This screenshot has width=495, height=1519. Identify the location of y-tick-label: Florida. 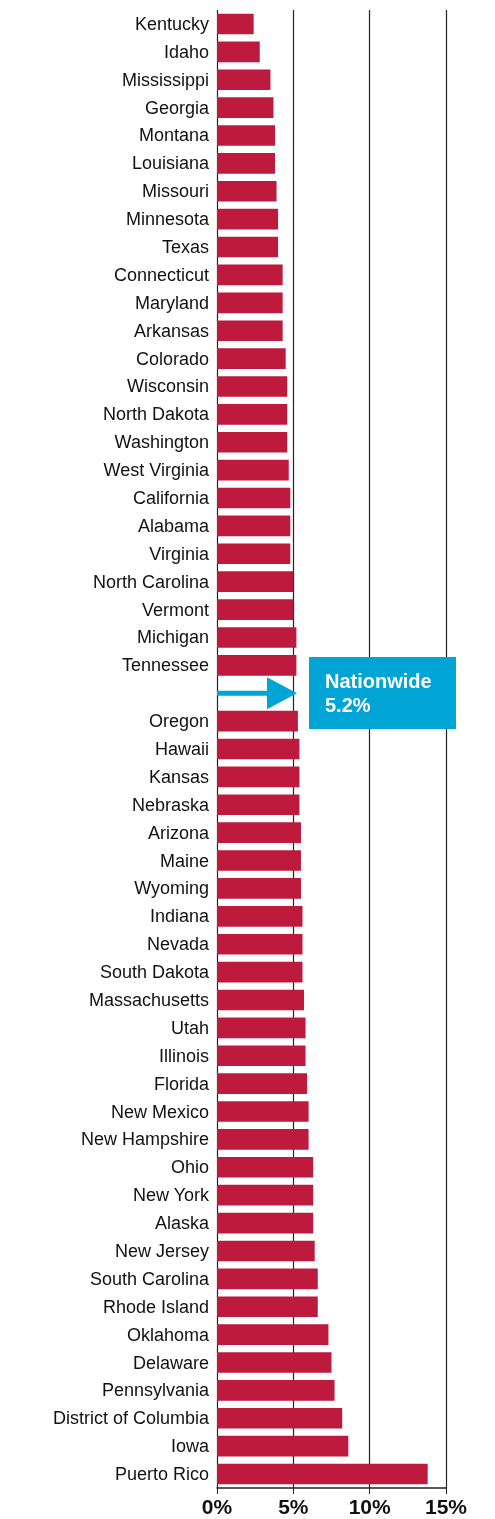
(181, 1083).